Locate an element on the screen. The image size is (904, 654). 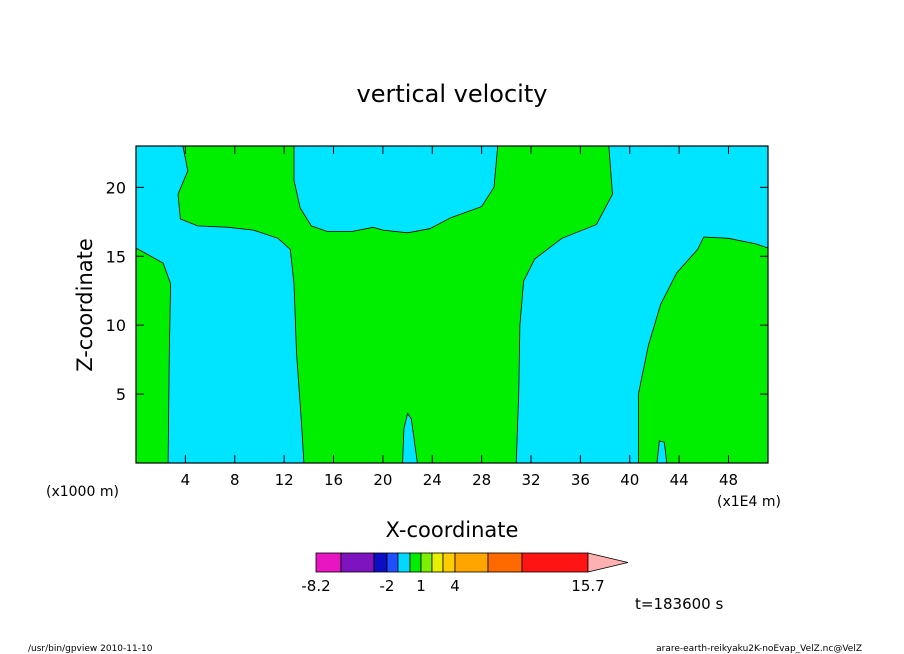
positive-region-right-lower is located at coordinates (703, 350).